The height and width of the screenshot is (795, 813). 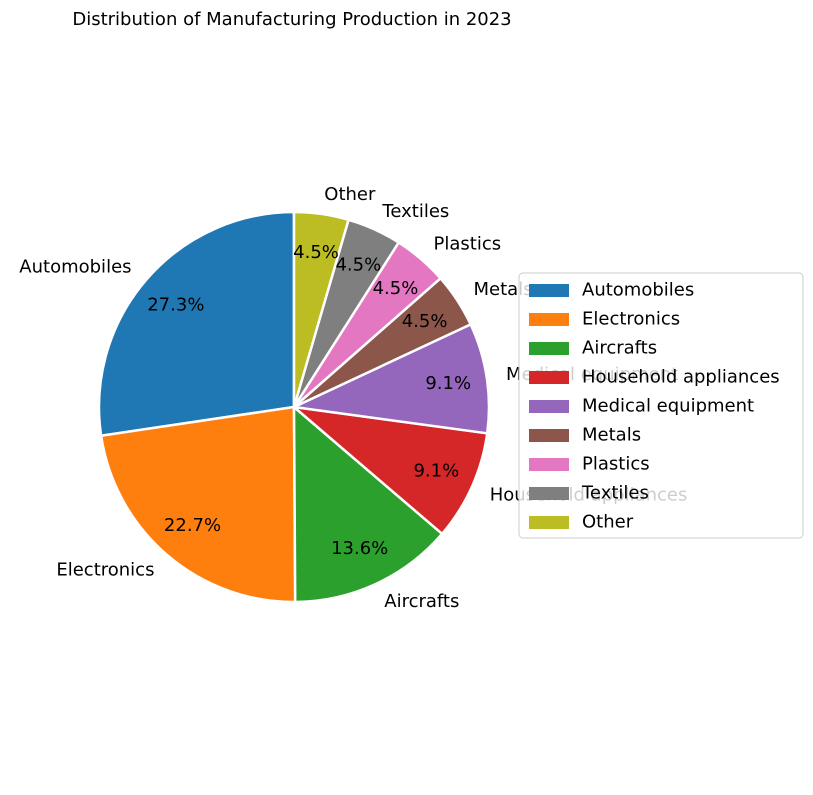 What do you see at coordinates (631, 319) in the screenshot?
I see `legend-label-electronics: Electronics` at bounding box center [631, 319].